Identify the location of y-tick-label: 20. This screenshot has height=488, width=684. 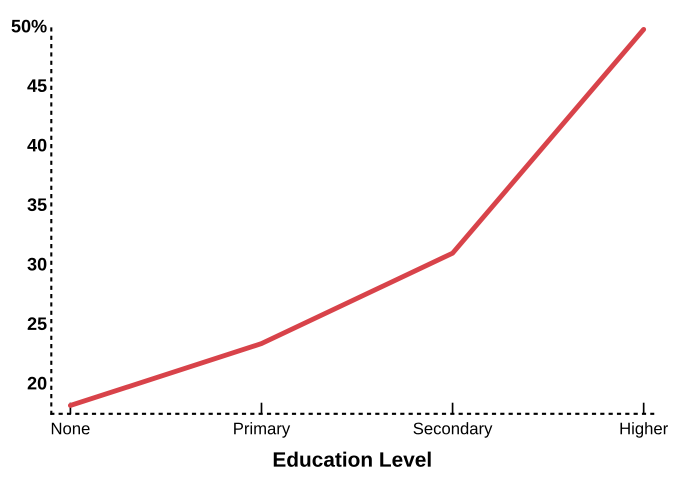
(37, 383).